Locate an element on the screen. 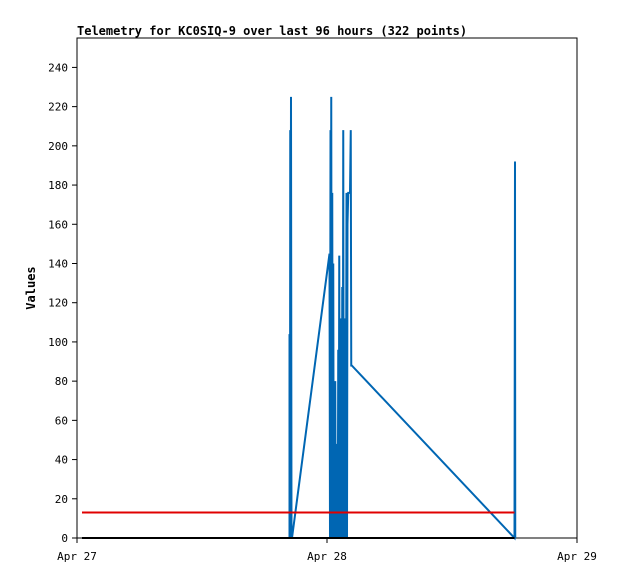 Image resolution: width=618 pixels, height=584 pixels. y-tick-label: 20 is located at coordinates (61, 499).